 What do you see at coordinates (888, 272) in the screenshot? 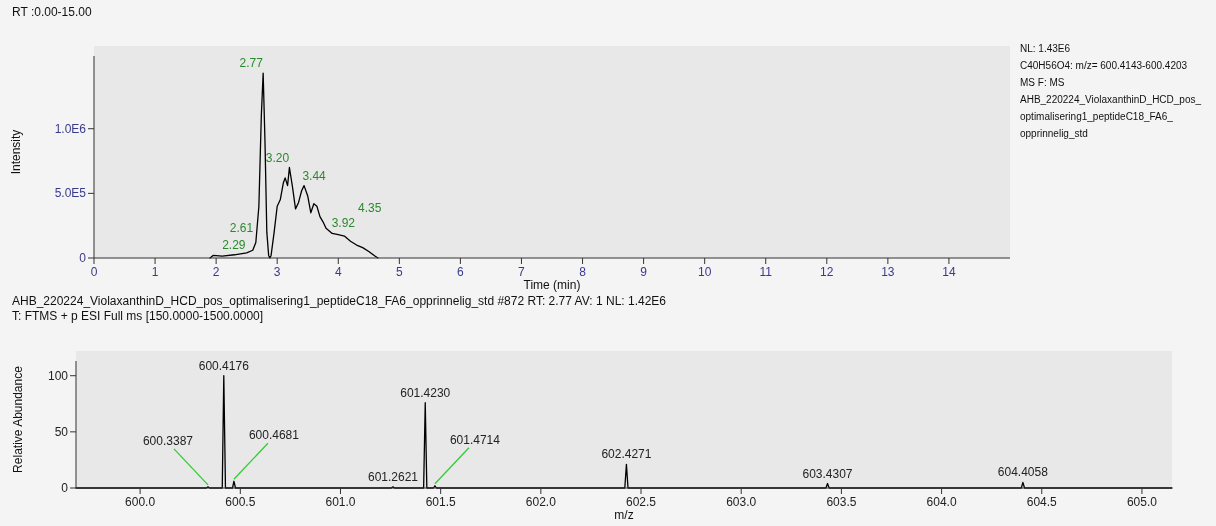
I see `x-tick-label: 13` at bounding box center [888, 272].